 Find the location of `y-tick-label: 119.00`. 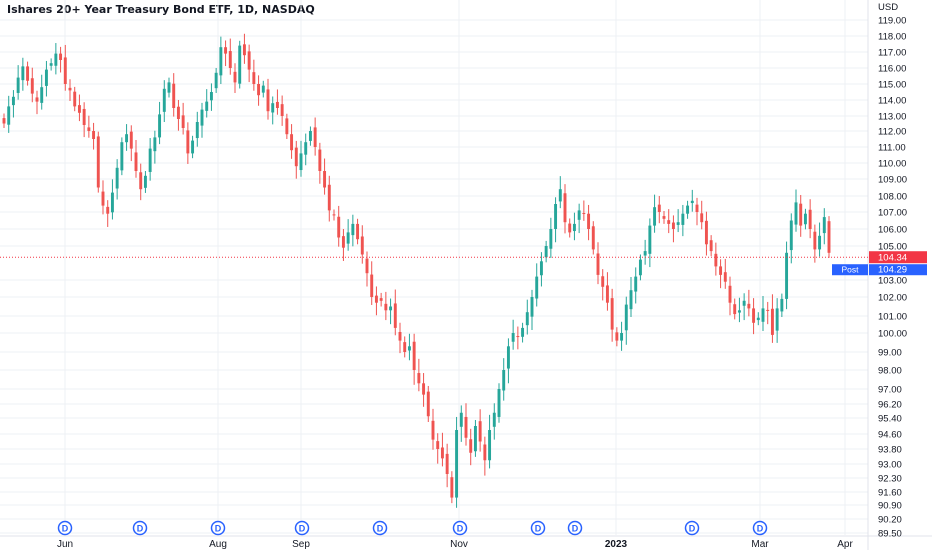

y-tick-label: 119.00 is located at coordinates (892, 21).